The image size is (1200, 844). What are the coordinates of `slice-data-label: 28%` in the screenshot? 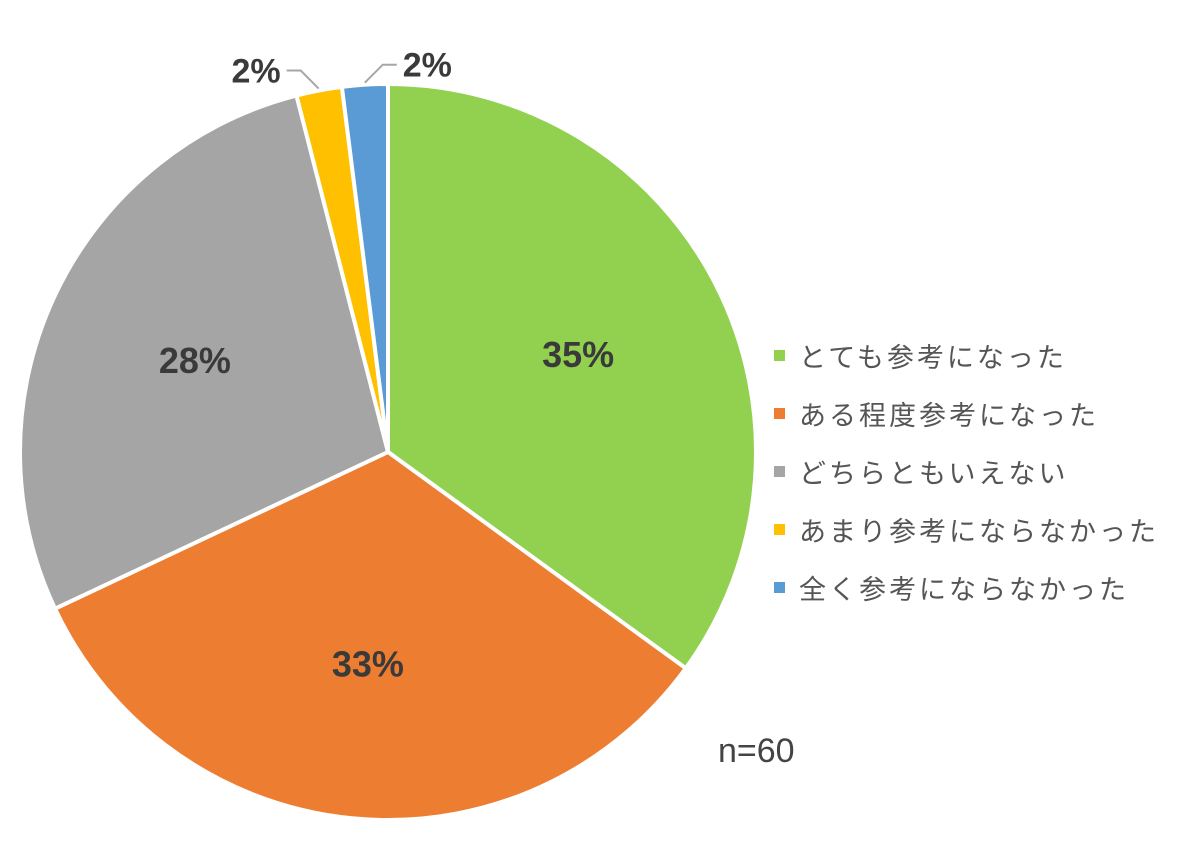 It's located at (195, 360).